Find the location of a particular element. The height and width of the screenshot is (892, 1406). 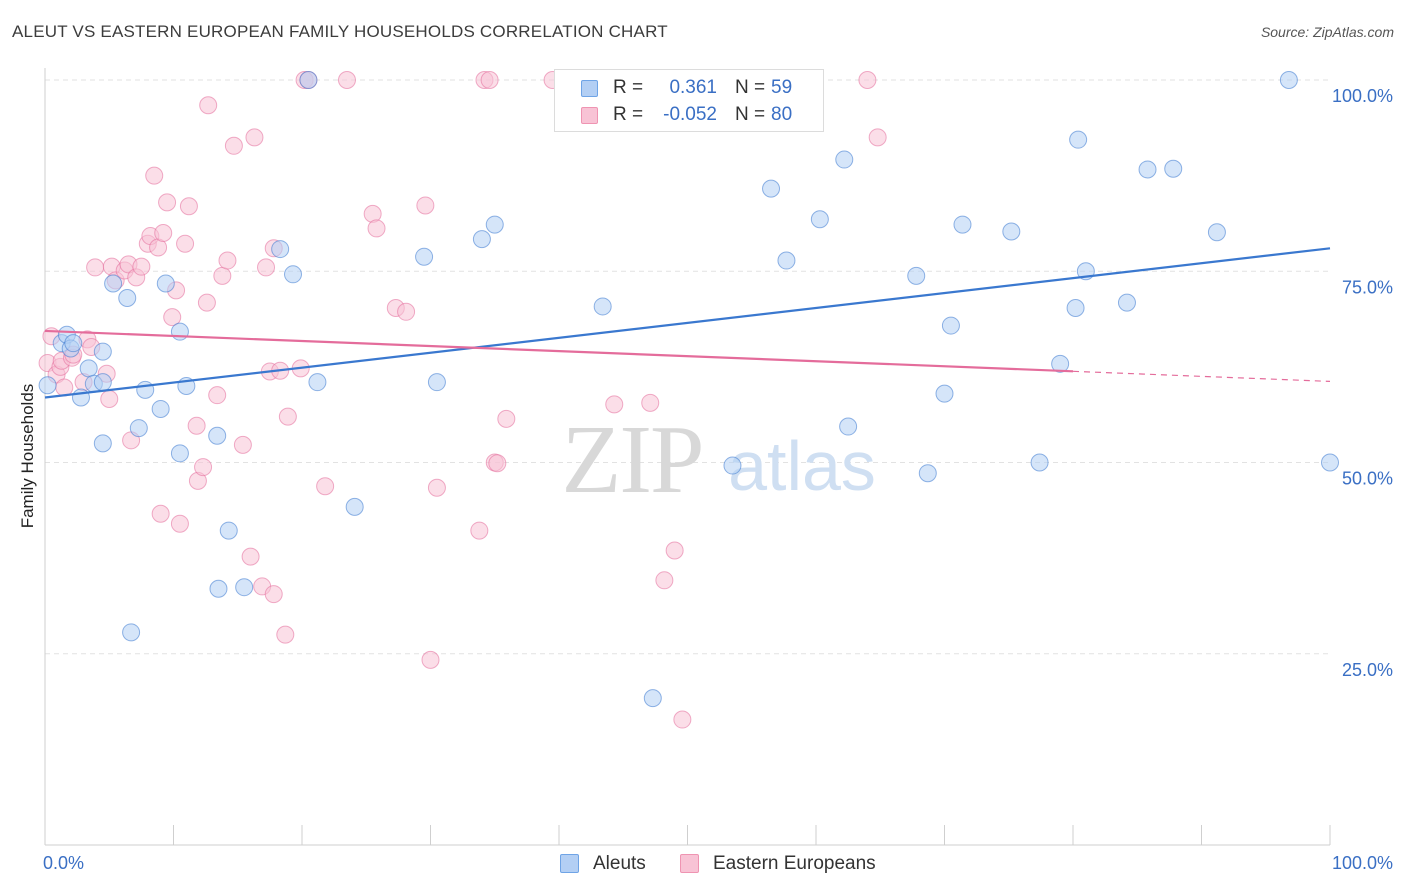

source-credit: Source: ZipAtlas.com is located at coordinates (1327, 32).